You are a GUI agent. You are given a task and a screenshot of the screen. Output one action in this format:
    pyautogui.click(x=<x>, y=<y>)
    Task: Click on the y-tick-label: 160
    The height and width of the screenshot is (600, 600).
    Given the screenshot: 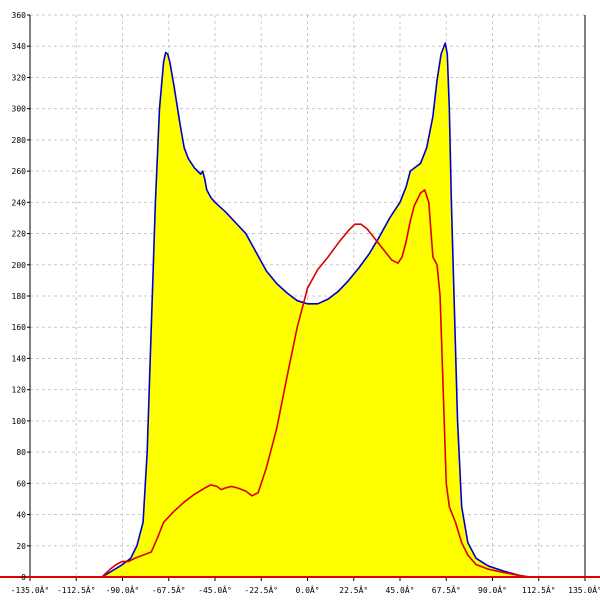 What is the action you would take?
    pyautogui.click(x=19, y=327)
    